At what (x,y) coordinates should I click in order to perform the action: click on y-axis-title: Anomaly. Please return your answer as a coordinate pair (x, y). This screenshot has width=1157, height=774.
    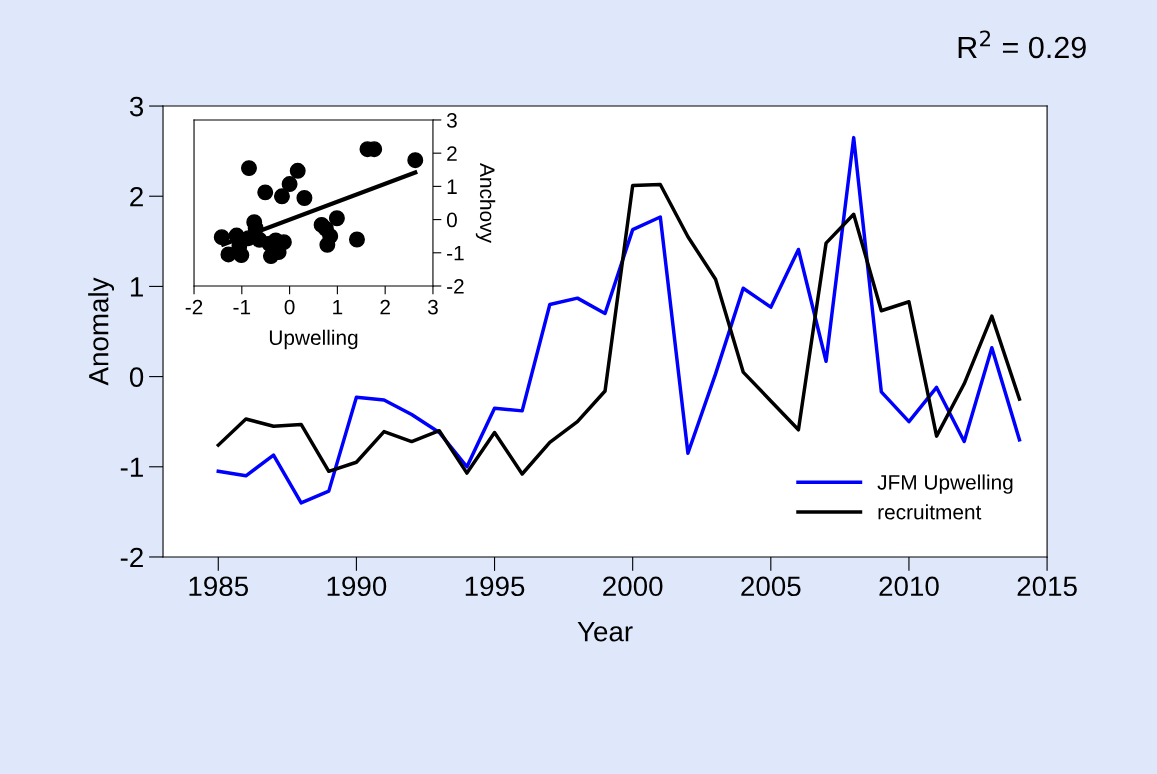
    Looking at the image, I should click on (101, 331).